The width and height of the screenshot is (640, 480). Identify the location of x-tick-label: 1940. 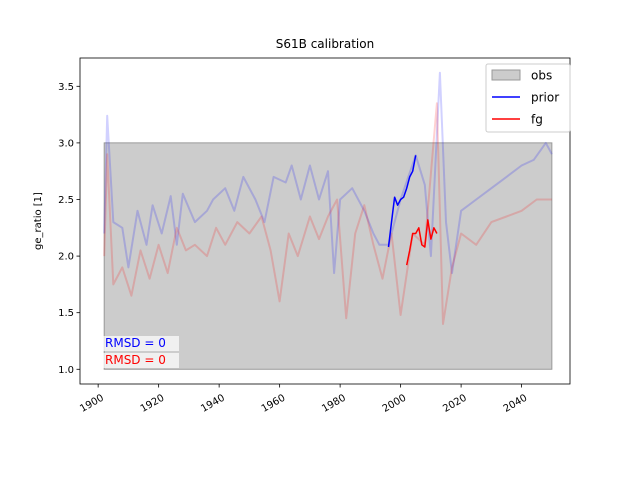
(213, 404).